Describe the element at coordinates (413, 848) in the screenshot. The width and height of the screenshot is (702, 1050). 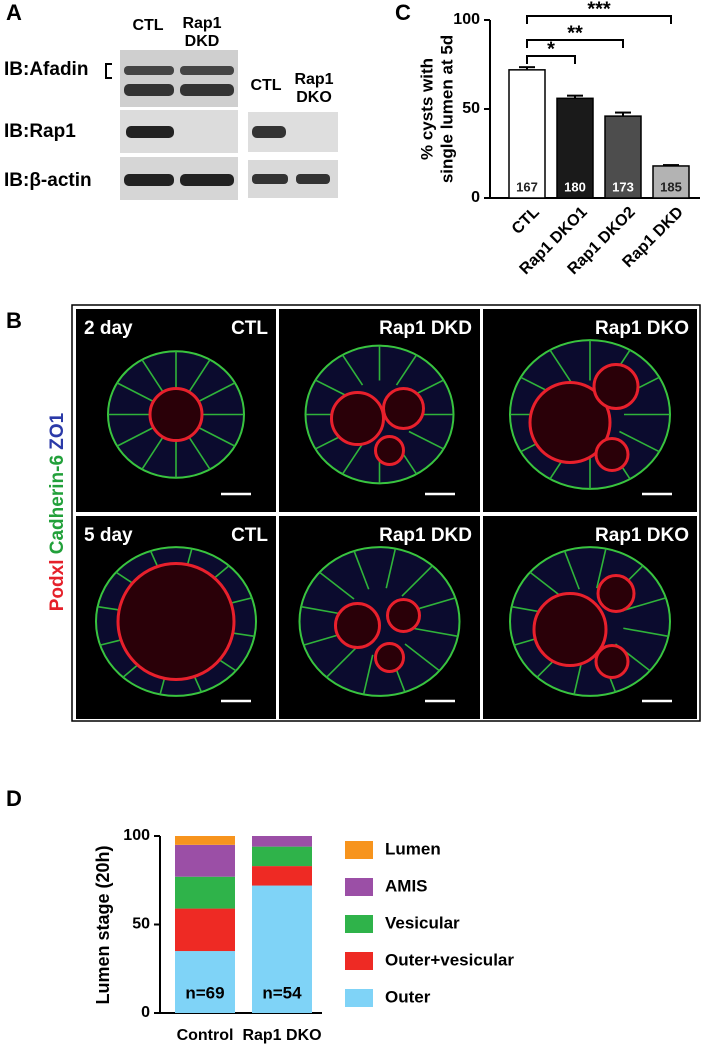
I see `legend-label: Lumen` at that location.